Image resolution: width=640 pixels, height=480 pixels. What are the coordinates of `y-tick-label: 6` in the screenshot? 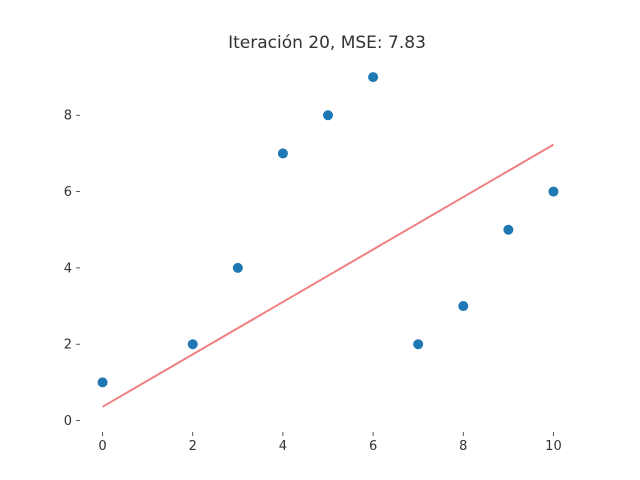 It's located at (68, 192).